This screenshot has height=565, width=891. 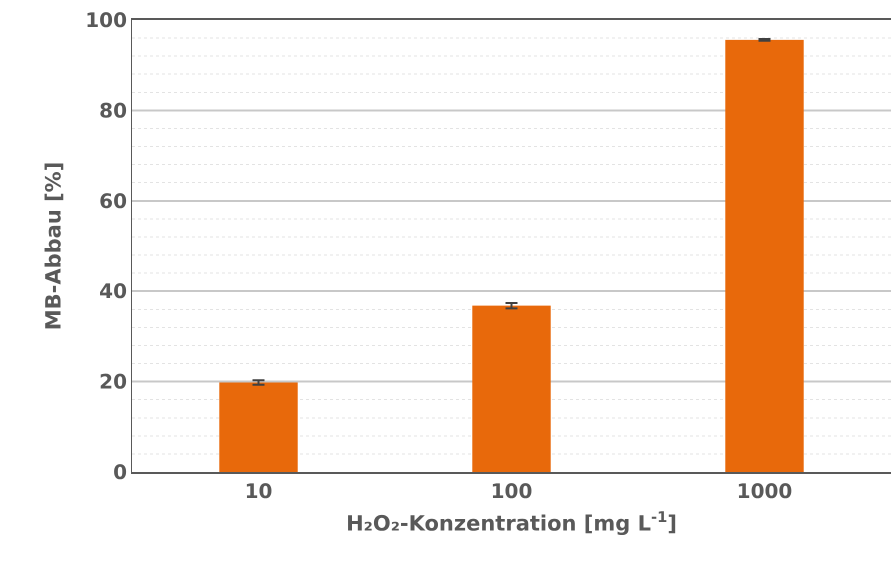 What do you see at coordinates (113, 291) in the screenshot?
I see `y-tick-label: 40` at bounding box center [113, 291].